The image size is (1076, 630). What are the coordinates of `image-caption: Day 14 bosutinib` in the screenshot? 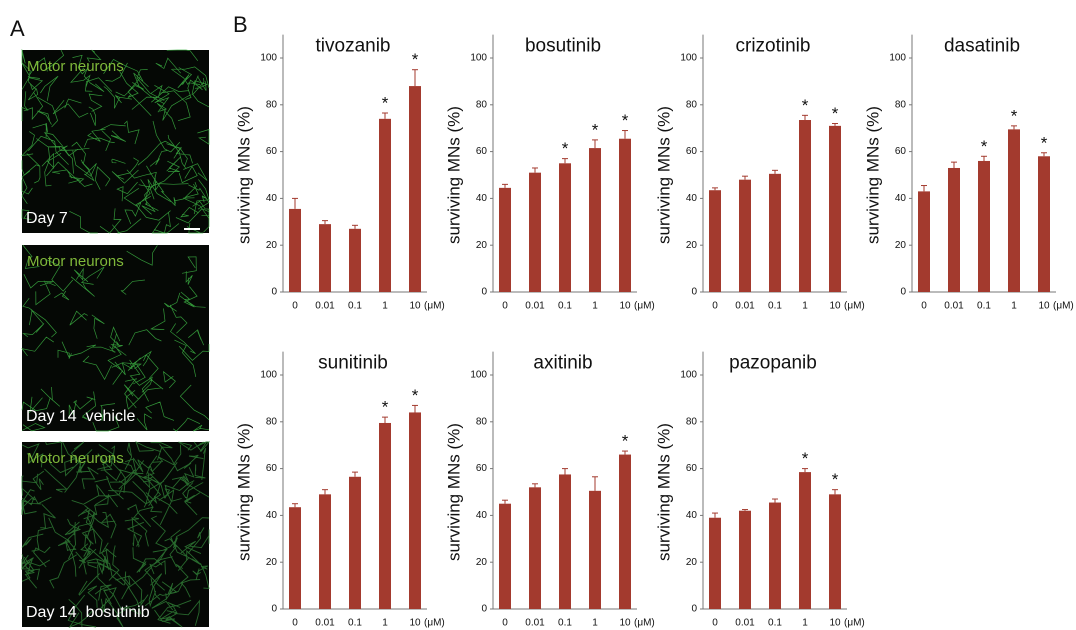 It's located at (88, 612).